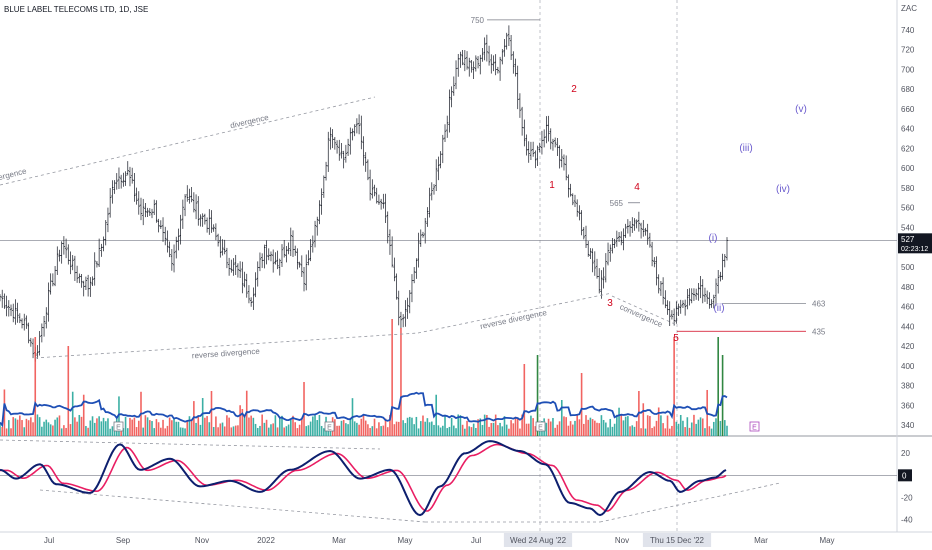 The width and height of the screenshot is (932, 550). I want to click on wave-label-3: 3, so click(610, 303).